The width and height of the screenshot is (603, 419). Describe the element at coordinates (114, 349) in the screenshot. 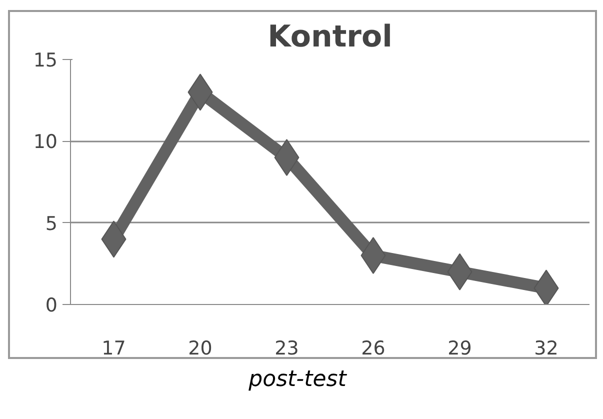

I see `x-tick-label: 17` at that location.